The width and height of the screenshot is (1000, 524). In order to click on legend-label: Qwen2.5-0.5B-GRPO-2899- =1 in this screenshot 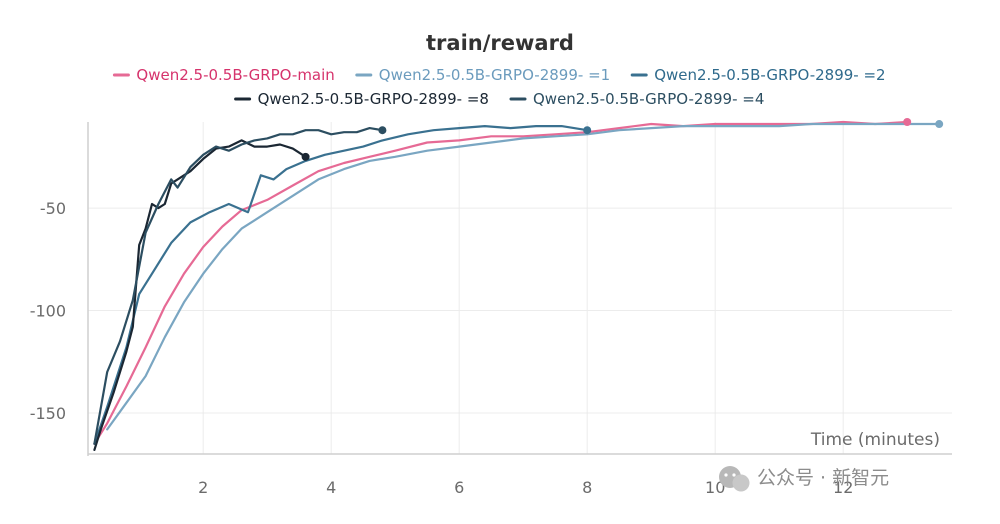, I will do `click(494, 75)`.